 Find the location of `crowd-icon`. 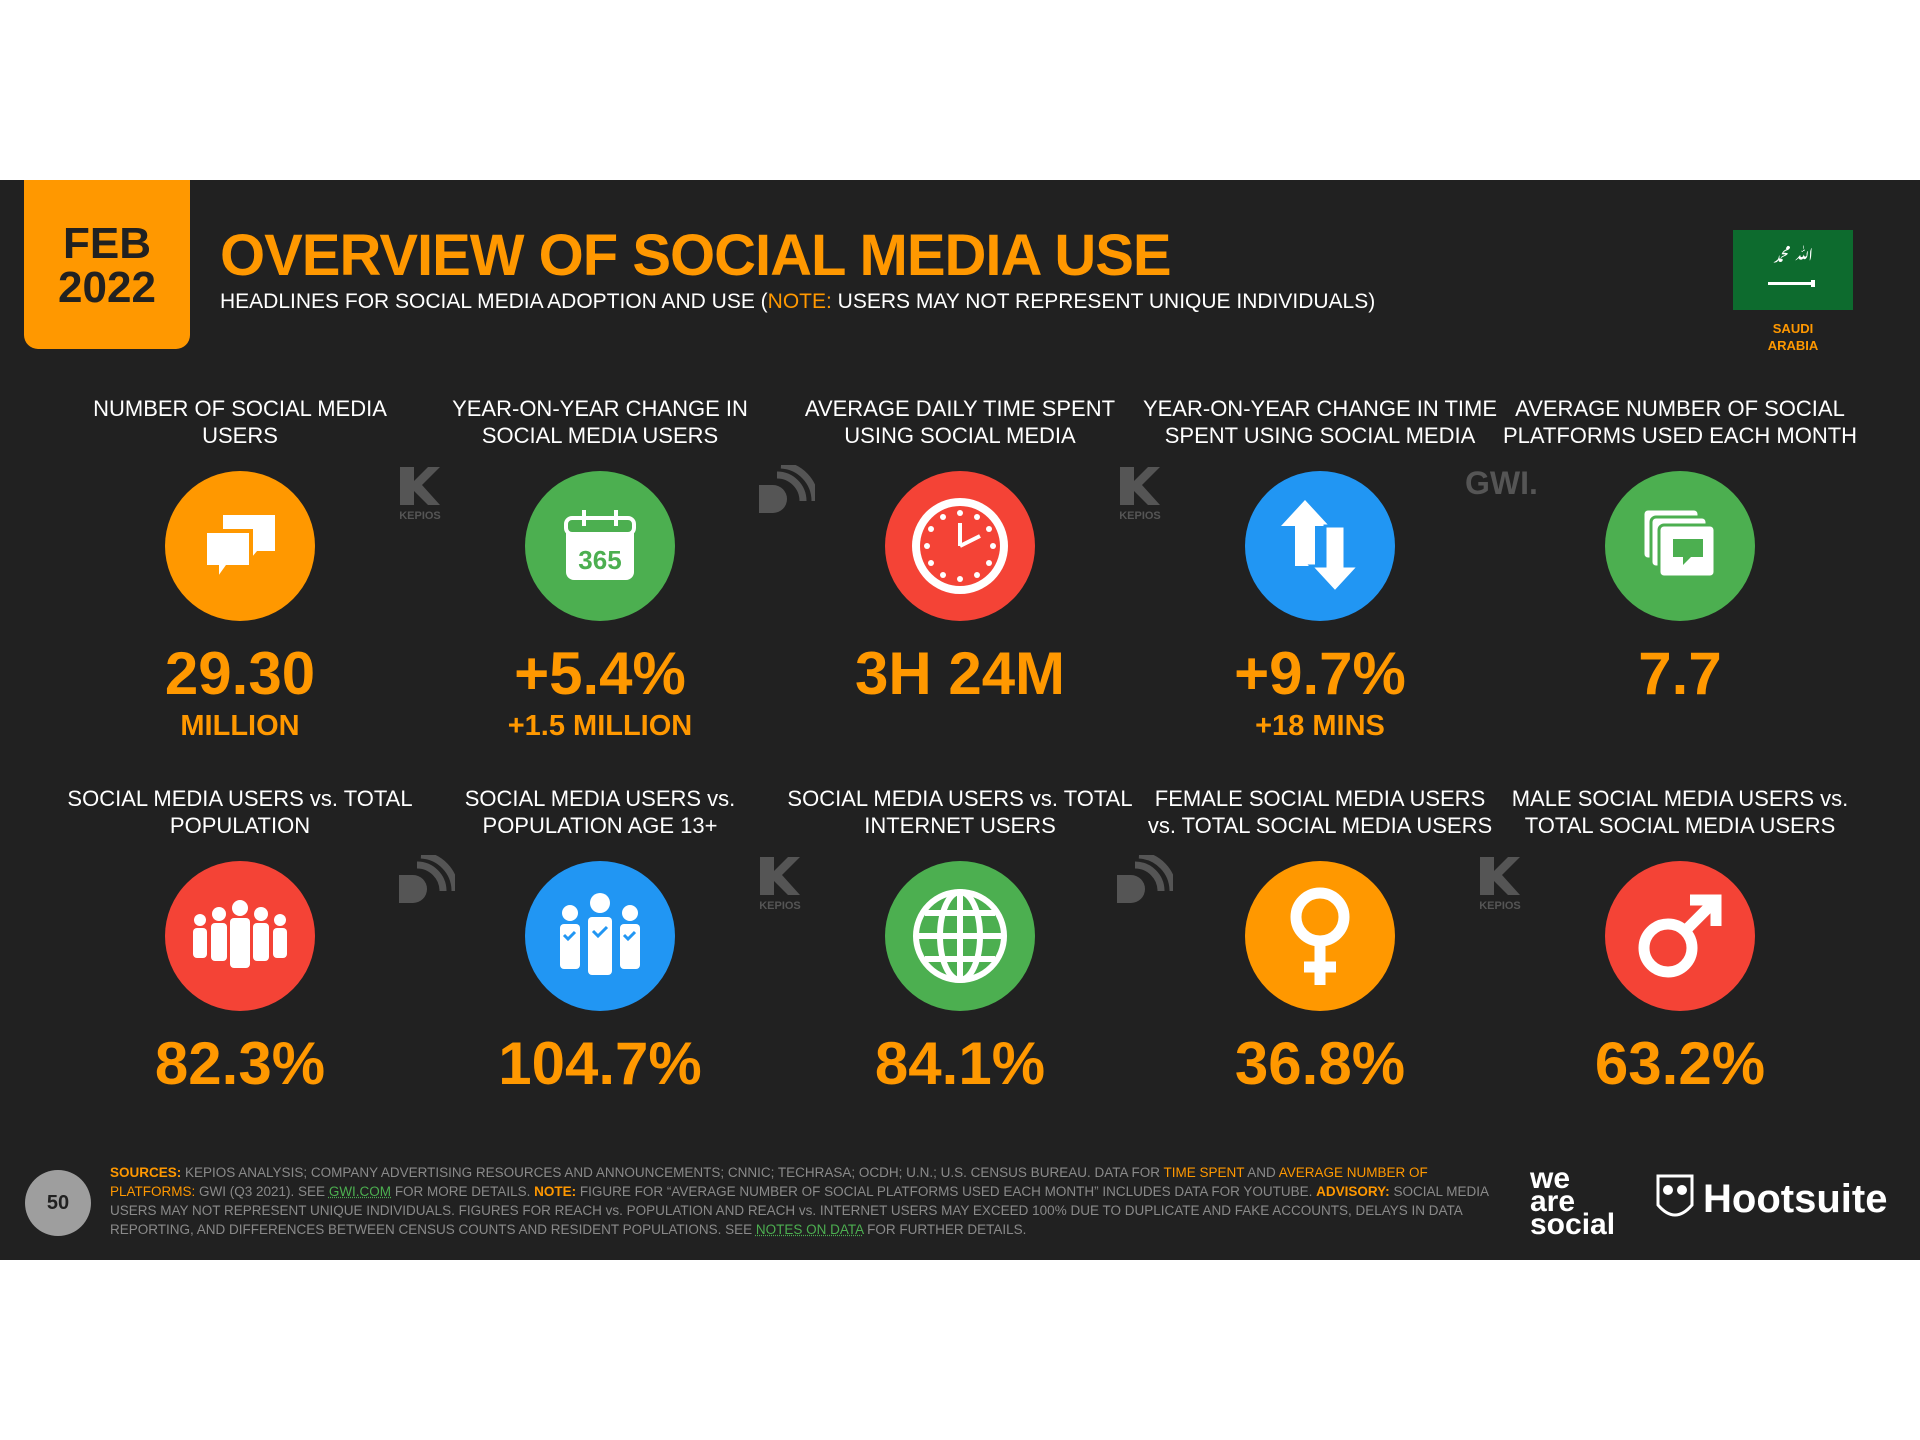

crowd-icon is located at coordinates (240, 936).